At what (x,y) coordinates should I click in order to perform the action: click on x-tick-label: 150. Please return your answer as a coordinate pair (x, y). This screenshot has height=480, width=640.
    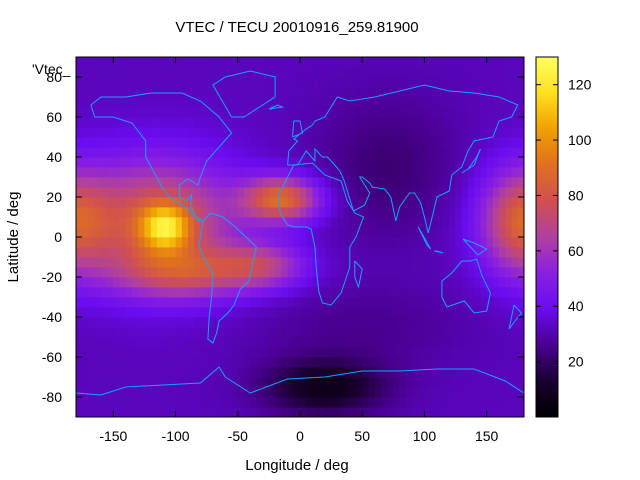
    Looking at the image, I should click on (487, 436).